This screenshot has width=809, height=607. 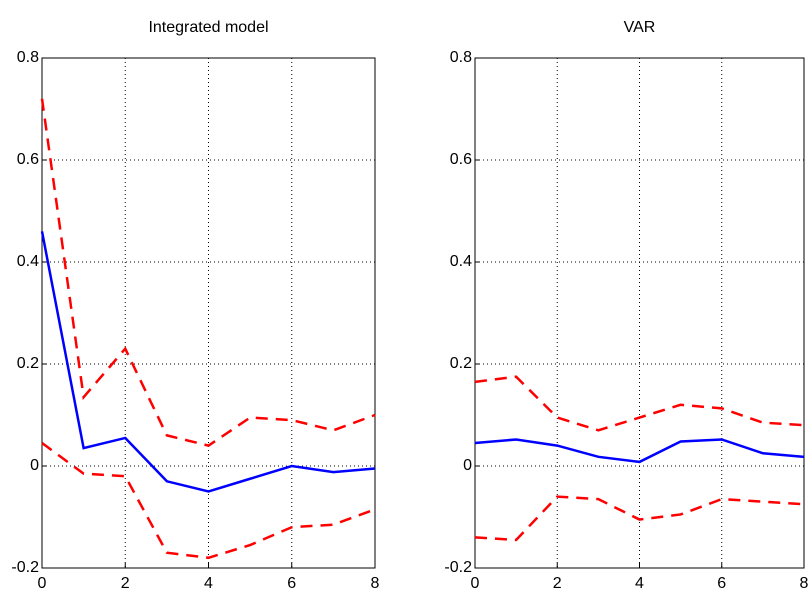 What do you see at coordinates (640, 27) in the screenshot?
I see `chart-title: VAR` at bounding box center [640, 27].